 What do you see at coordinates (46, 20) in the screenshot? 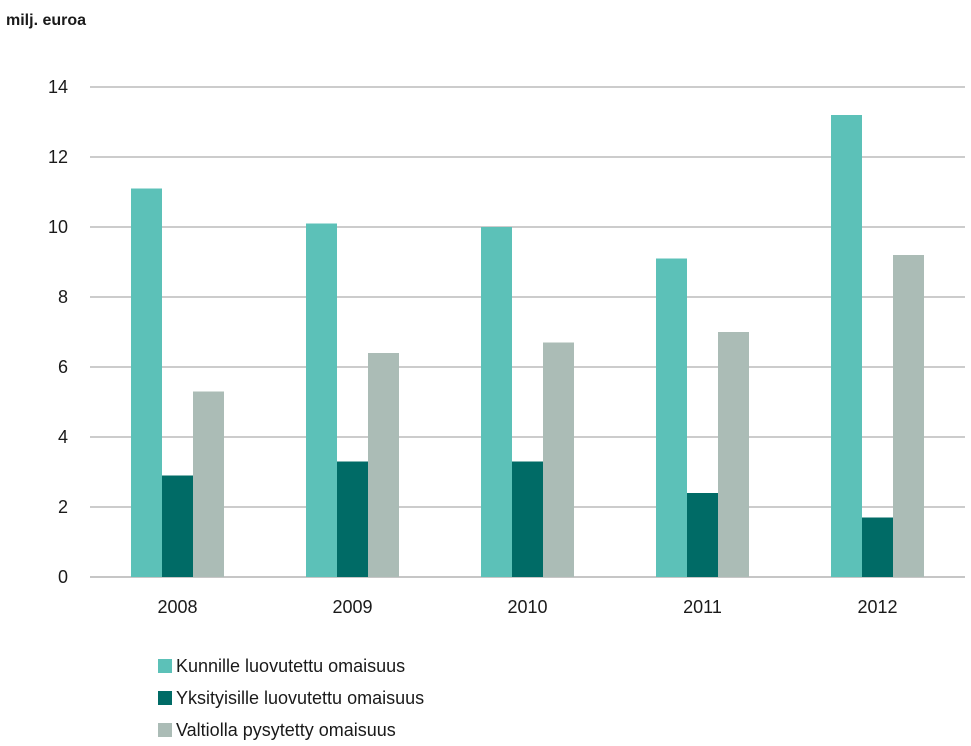
I see `y-axis-unit-label: milj. euroa` at bounding box center [46, 20].